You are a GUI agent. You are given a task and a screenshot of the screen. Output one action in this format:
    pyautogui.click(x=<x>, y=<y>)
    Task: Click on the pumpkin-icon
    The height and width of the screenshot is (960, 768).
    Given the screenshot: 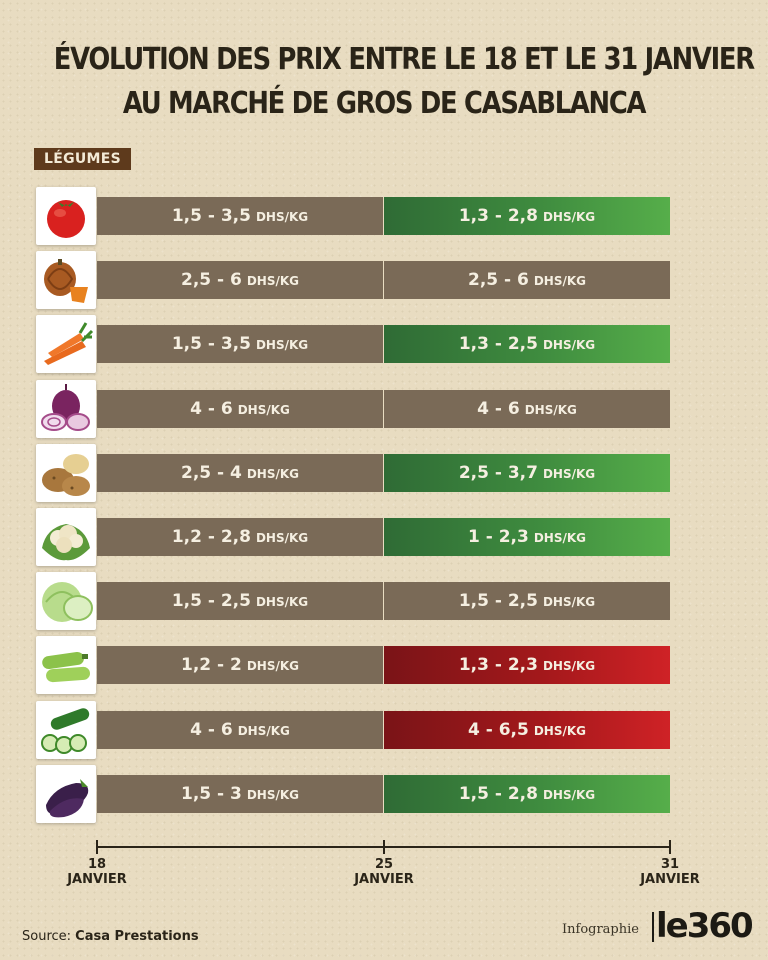 What is the action you would take?
    pyautogui.click(x=66, y=280)
    